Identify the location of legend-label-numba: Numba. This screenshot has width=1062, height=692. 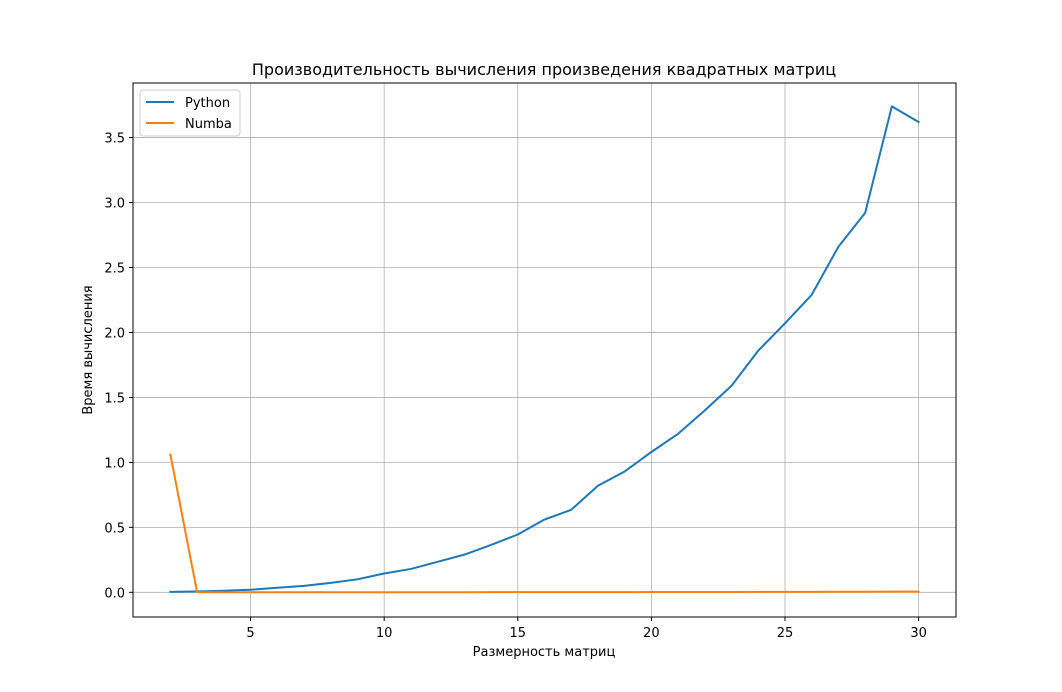
(208, 124).